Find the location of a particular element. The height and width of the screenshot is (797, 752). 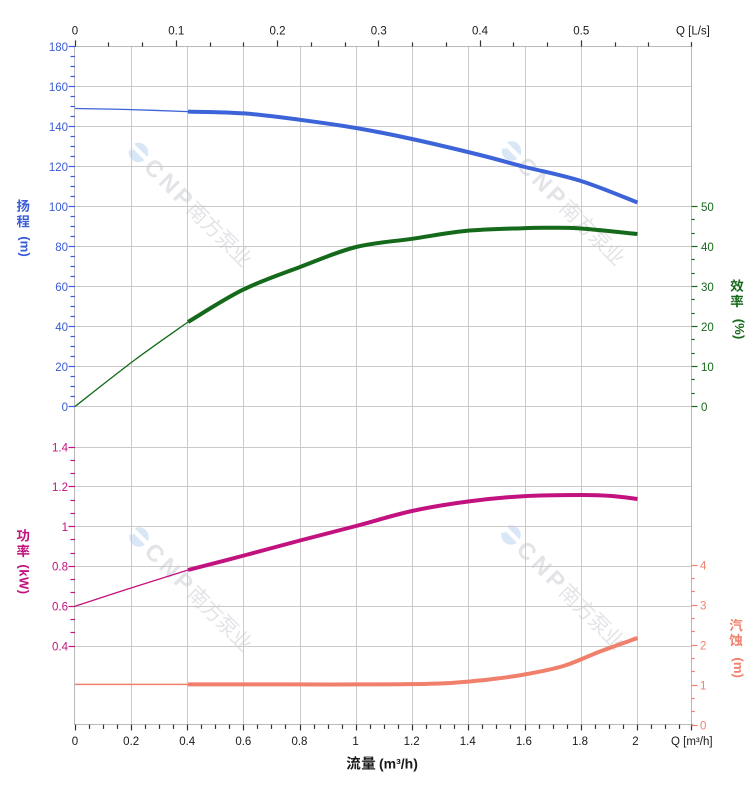

svg-text: 50 is located at coordinates (707, 208).